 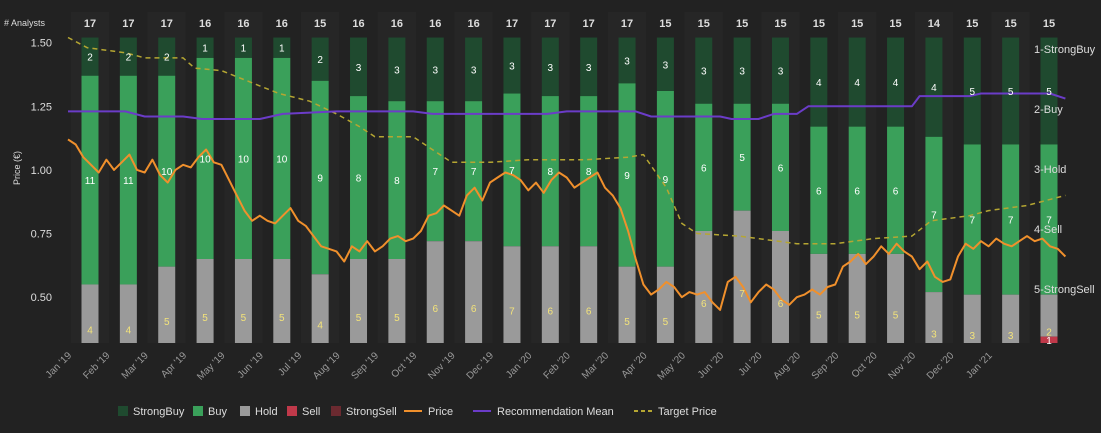 I want to click on legend-item-sell: Sell, so click(x=303, y=412).